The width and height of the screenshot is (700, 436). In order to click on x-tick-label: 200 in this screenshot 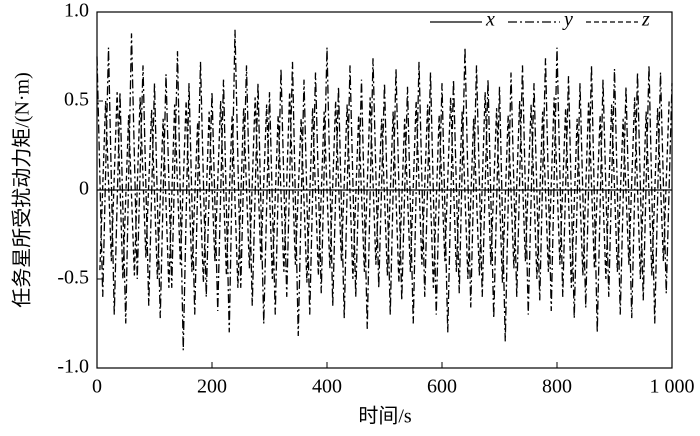, I will do `click(212, 387)`.